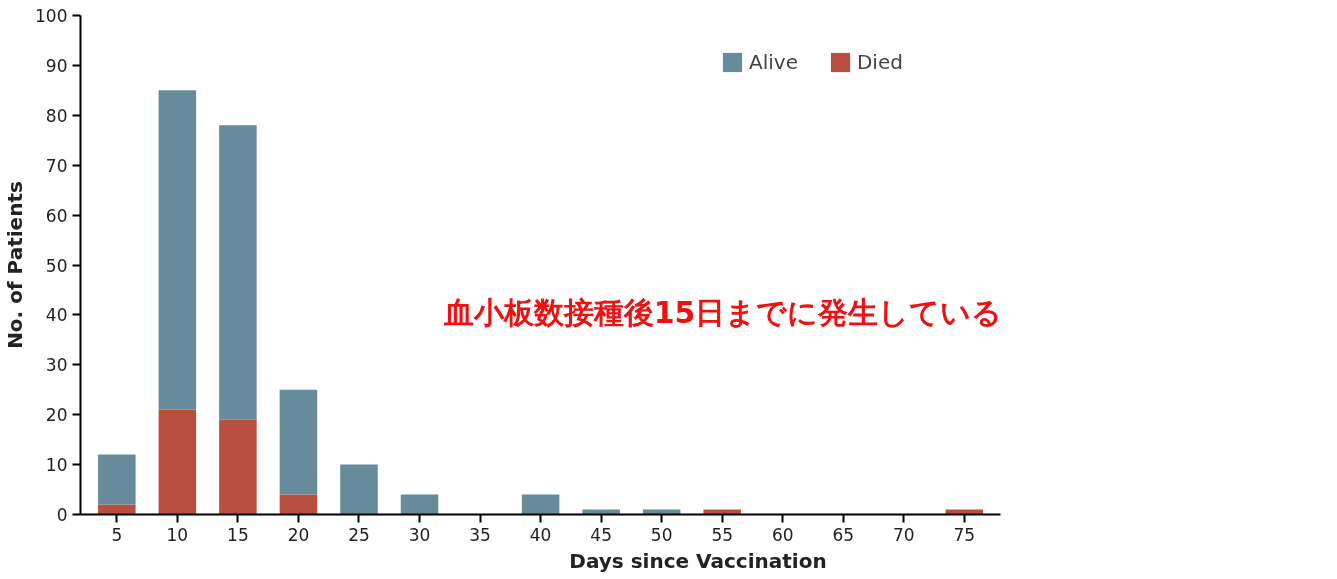 The width and height of the screenshot is (1337, 579). Describe the element at coordinates (56, 65) in the screenshot. I see `y-tick-label: 90` at that location.